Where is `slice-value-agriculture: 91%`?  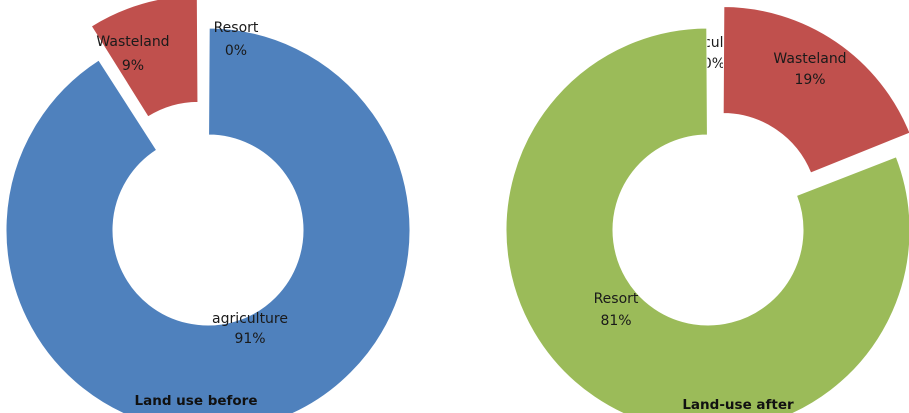 slice-value-agriculture: 91% is located at coordinates (249, 339).